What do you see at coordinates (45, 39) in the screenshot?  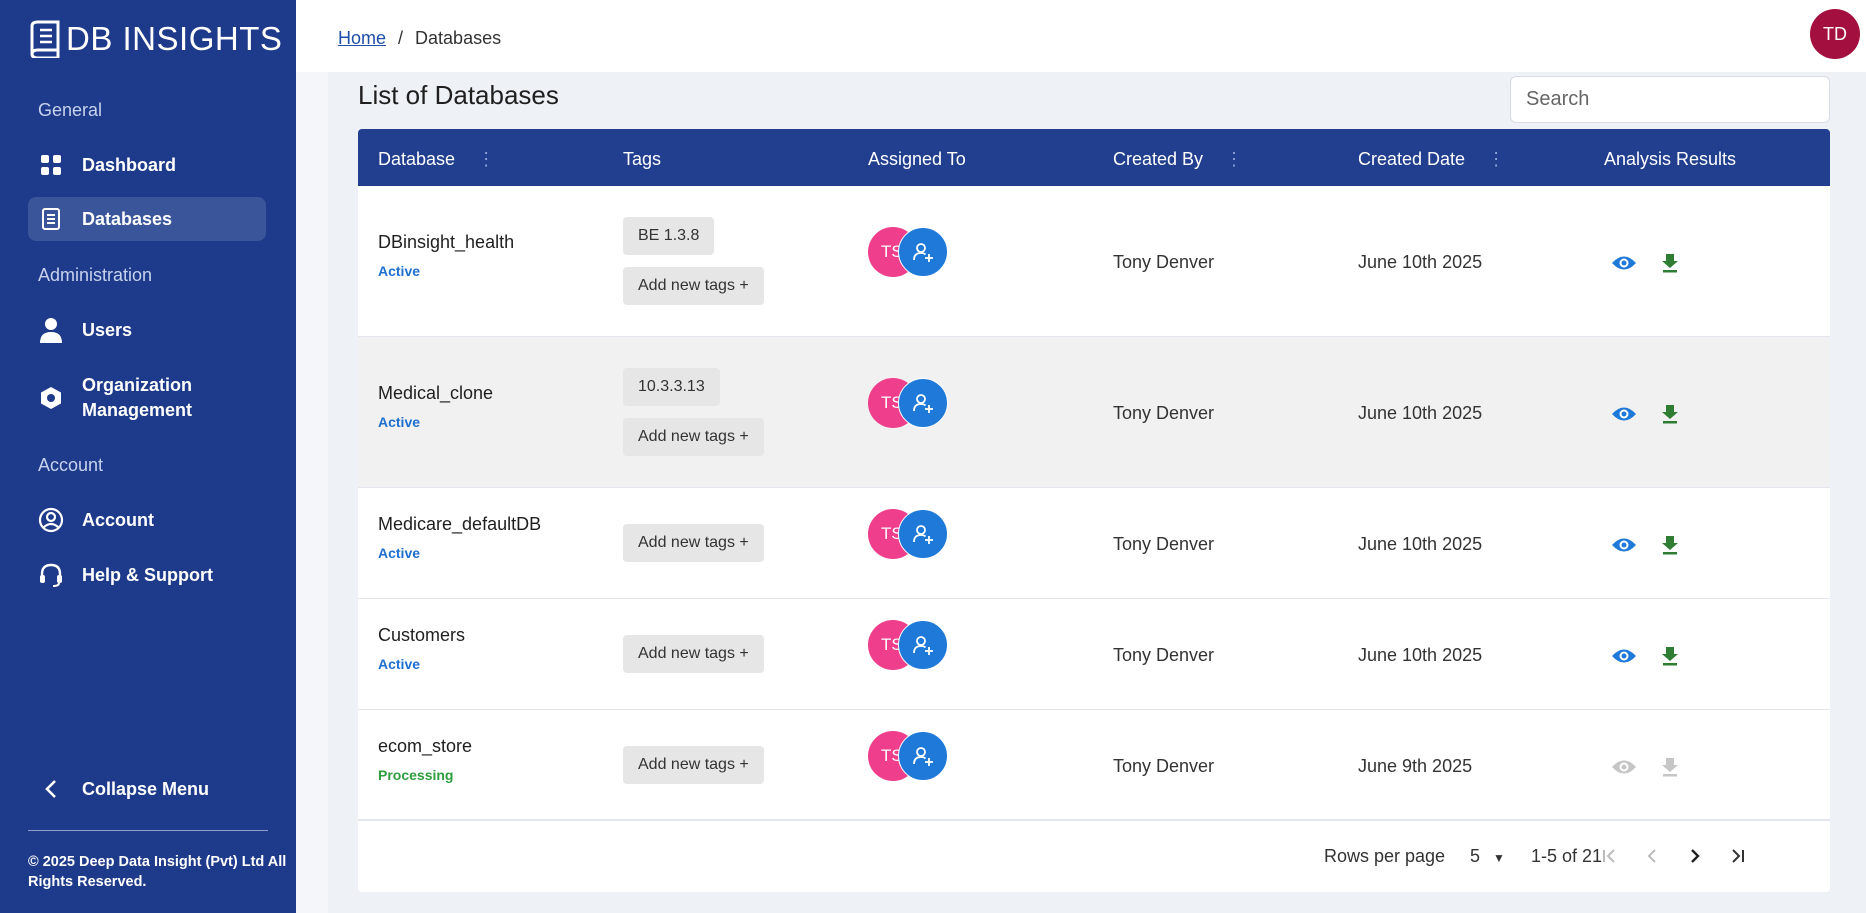 I see `logo-book-icon` at bounding box center [45, 39].